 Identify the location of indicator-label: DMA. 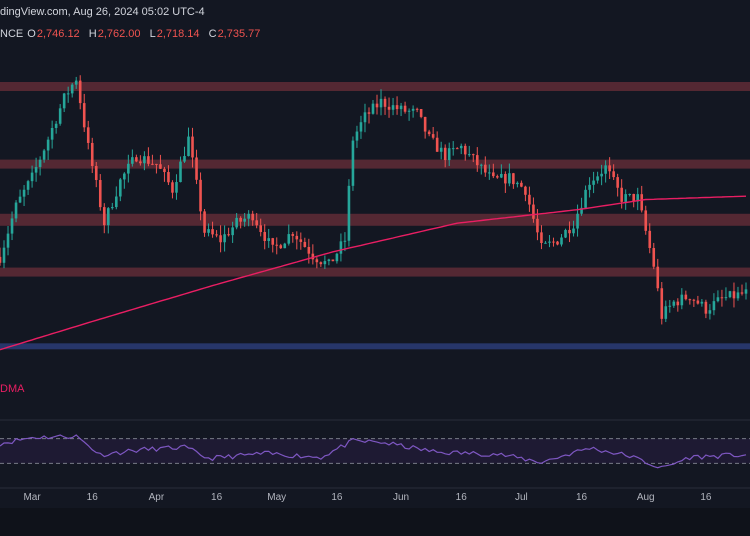
(12, 389).